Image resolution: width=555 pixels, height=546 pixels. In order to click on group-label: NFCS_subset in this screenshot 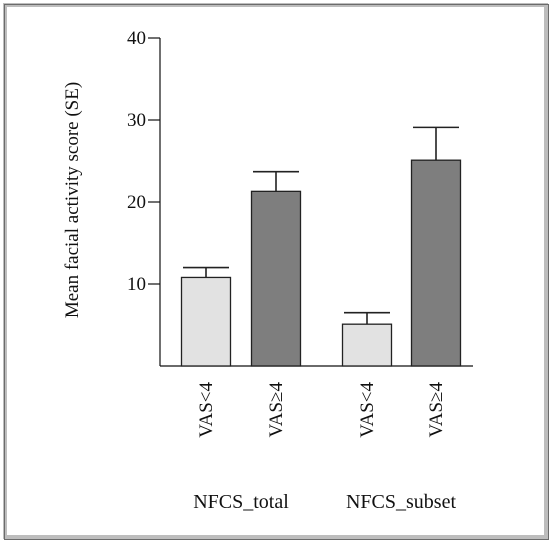, I will do `click(401, 502)`.